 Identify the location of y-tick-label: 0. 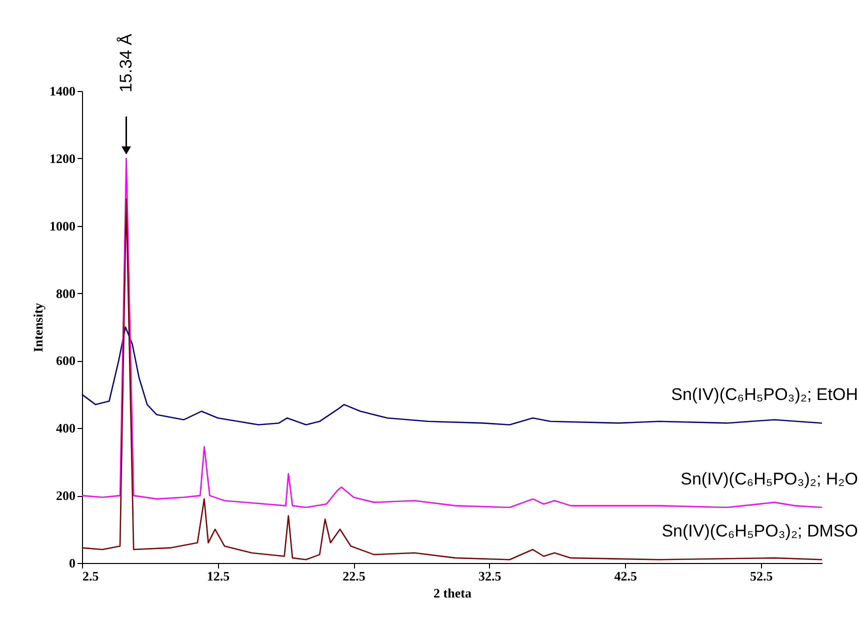
(72, 563).